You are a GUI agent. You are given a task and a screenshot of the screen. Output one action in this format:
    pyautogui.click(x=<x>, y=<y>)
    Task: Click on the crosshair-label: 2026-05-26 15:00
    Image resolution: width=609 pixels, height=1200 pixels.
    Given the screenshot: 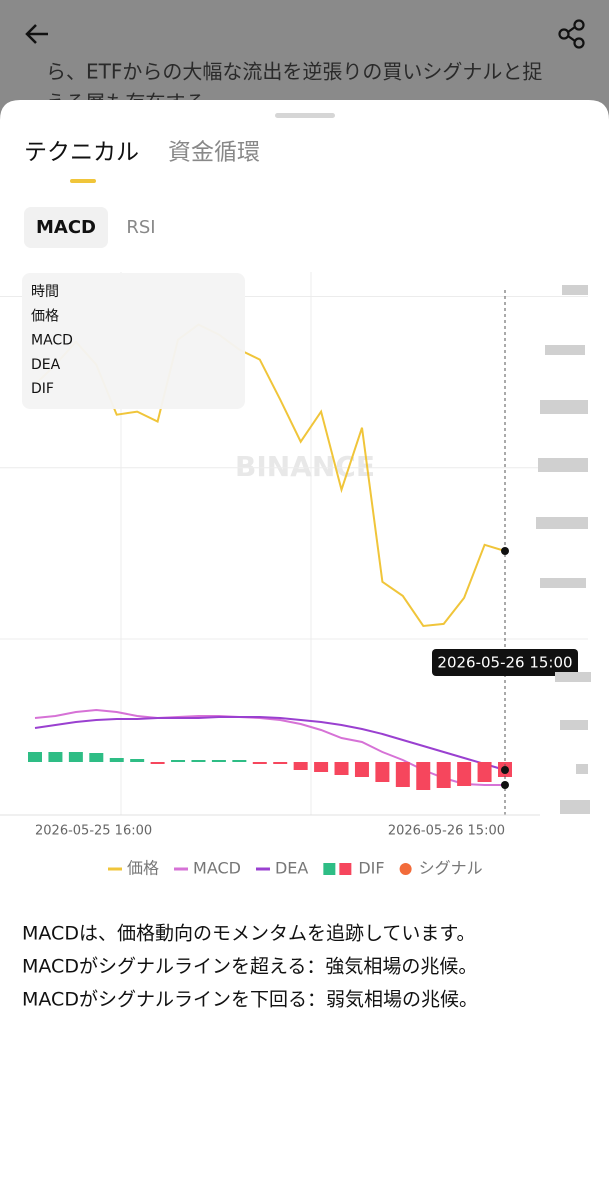 What is the action you would take?
    pyautogui.click(x=504, y=663)
    